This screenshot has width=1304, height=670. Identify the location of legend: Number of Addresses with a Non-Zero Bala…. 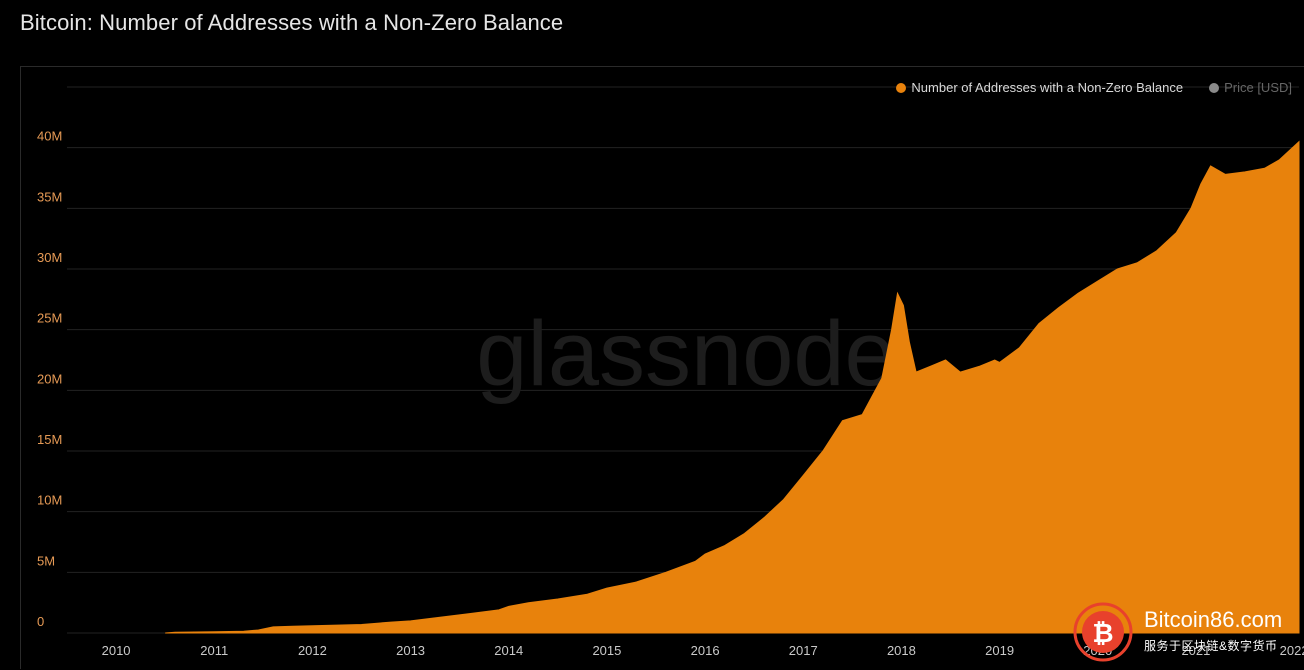
(1094, 87).